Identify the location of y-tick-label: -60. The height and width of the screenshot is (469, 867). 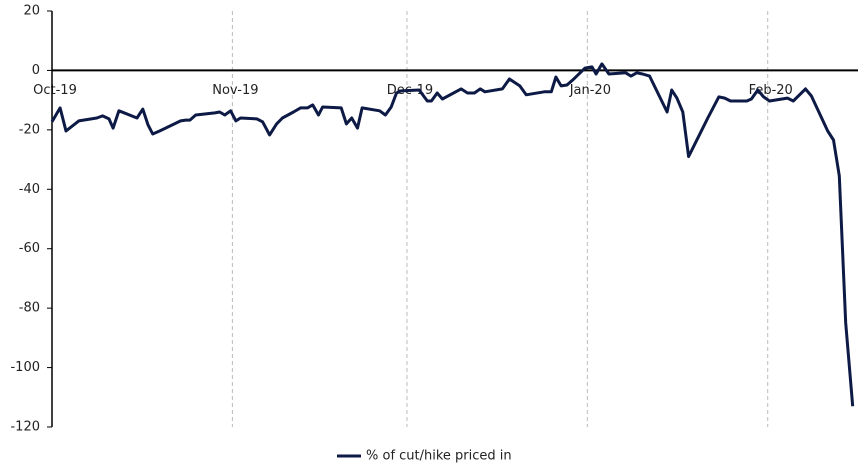
(29, 248).